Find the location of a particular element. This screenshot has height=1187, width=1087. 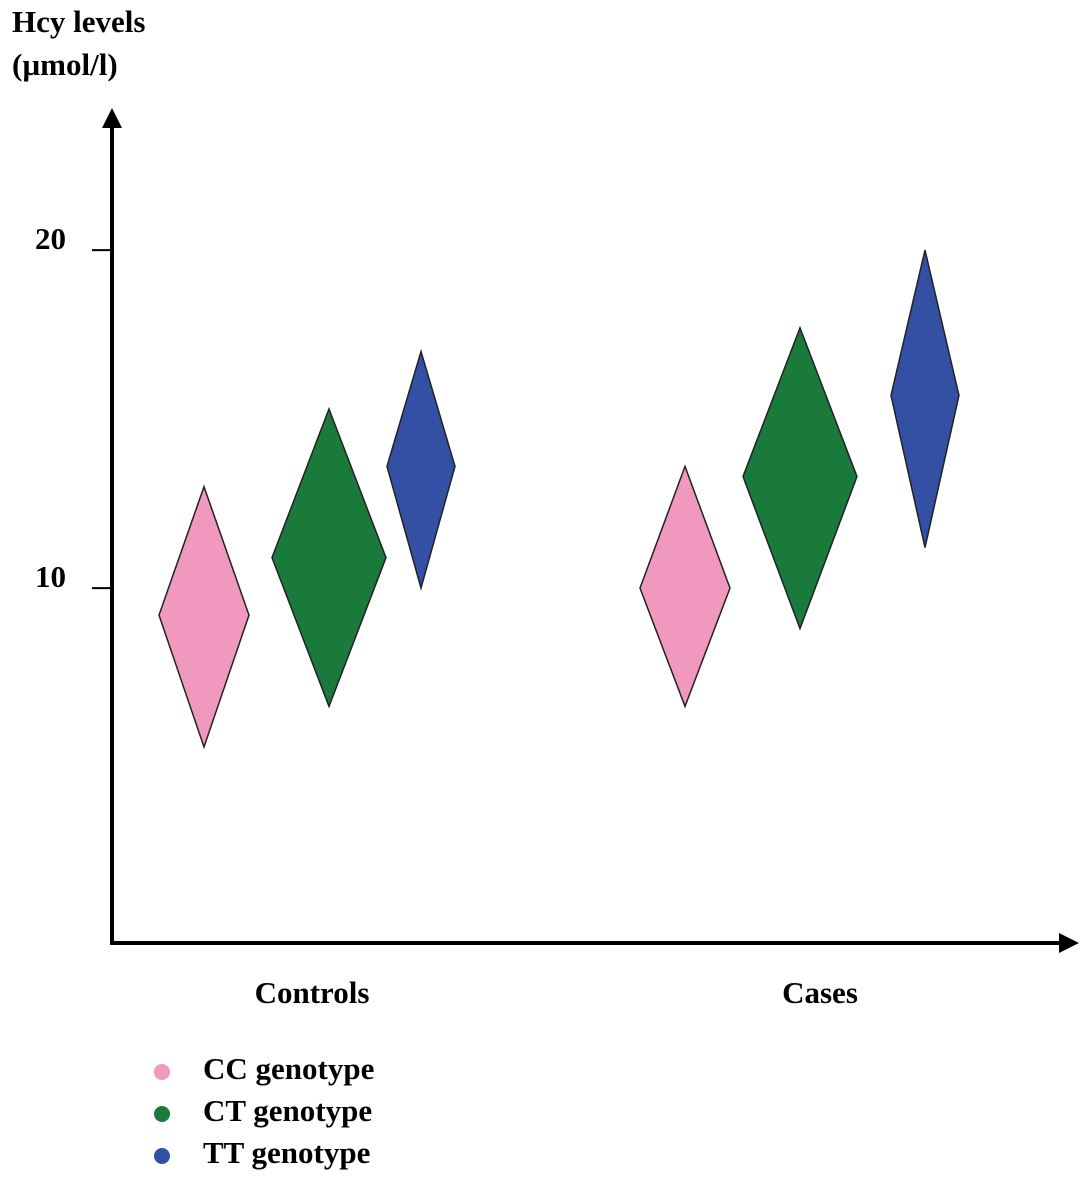

y-tick-label: 20 is located at coordinates (50, 238).